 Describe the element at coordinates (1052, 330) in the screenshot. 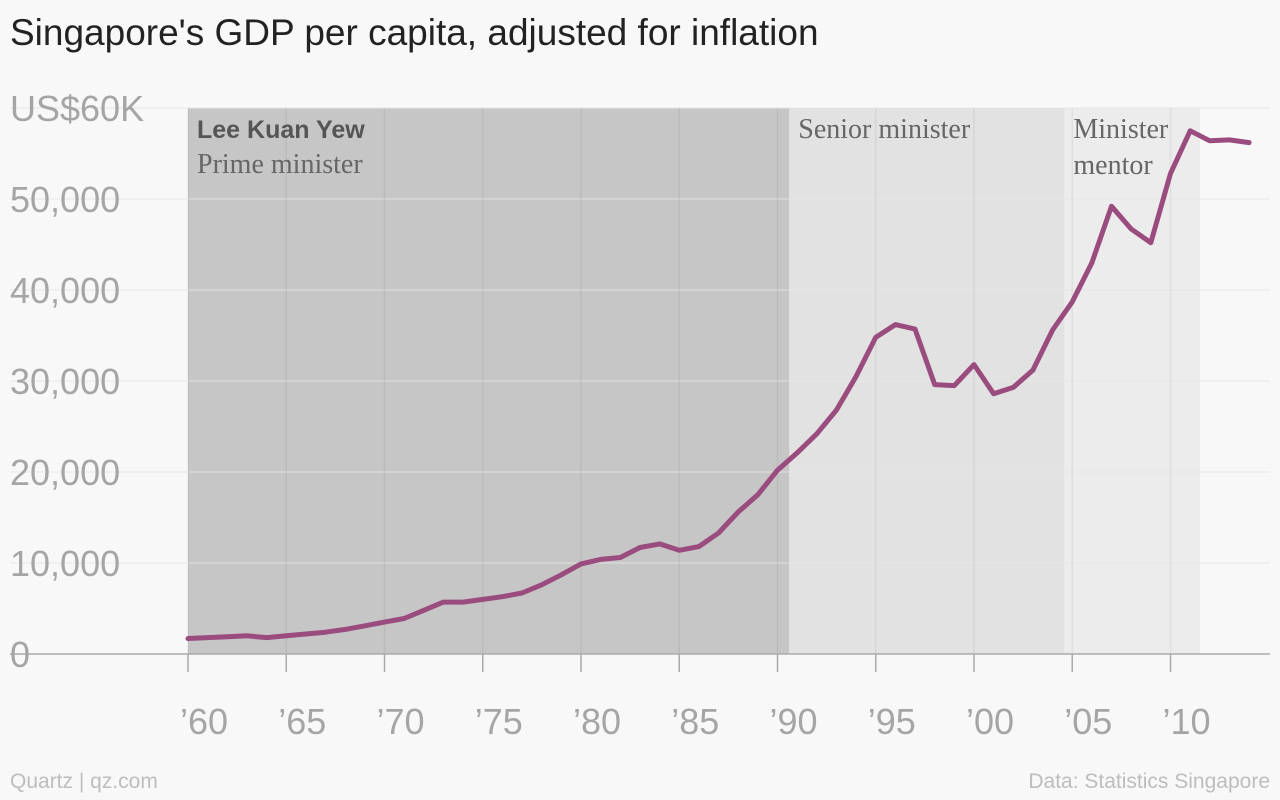

I see `data-point-2004` at that location.